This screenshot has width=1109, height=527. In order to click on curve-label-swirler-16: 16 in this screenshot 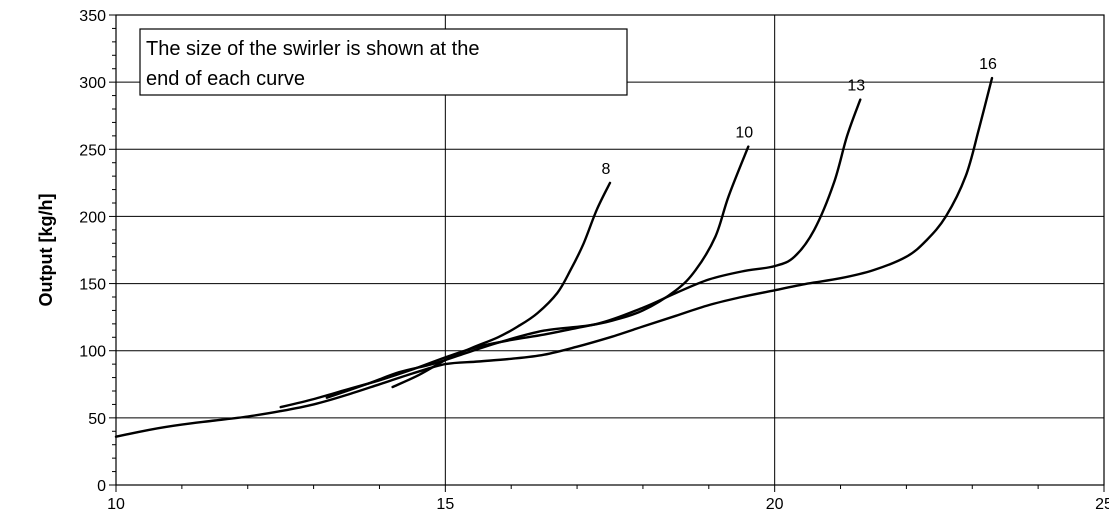, I will do `click(988, 64)`.